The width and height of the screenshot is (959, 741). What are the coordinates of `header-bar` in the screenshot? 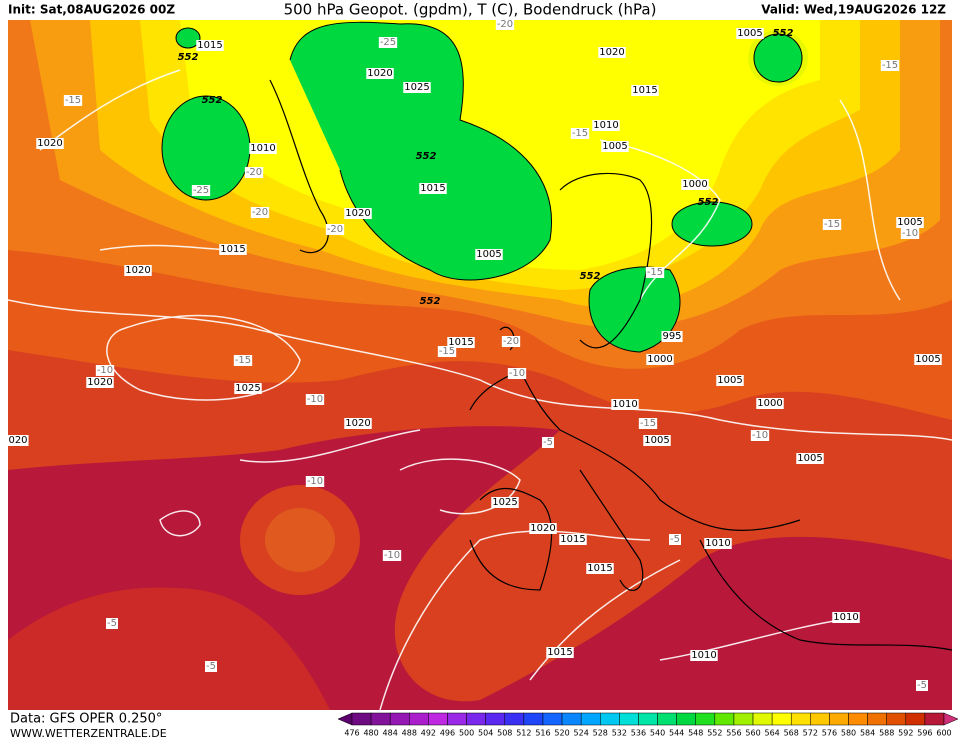 It's located at (479, 10).